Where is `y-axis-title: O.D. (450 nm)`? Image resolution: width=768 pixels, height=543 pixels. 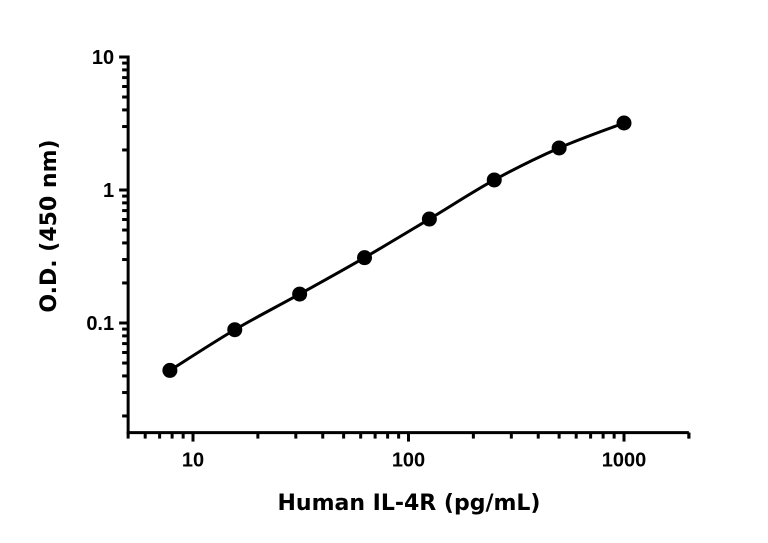
y-axis-title: O.D. (450 nm) is located at coordinates (49, 225).